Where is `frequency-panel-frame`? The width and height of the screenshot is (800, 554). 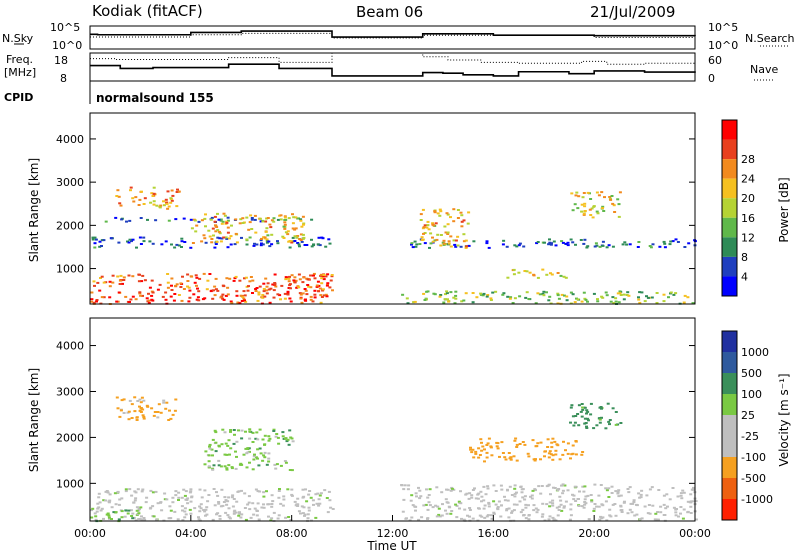
frequency-panel-frame is located at coordinates (392, 67).